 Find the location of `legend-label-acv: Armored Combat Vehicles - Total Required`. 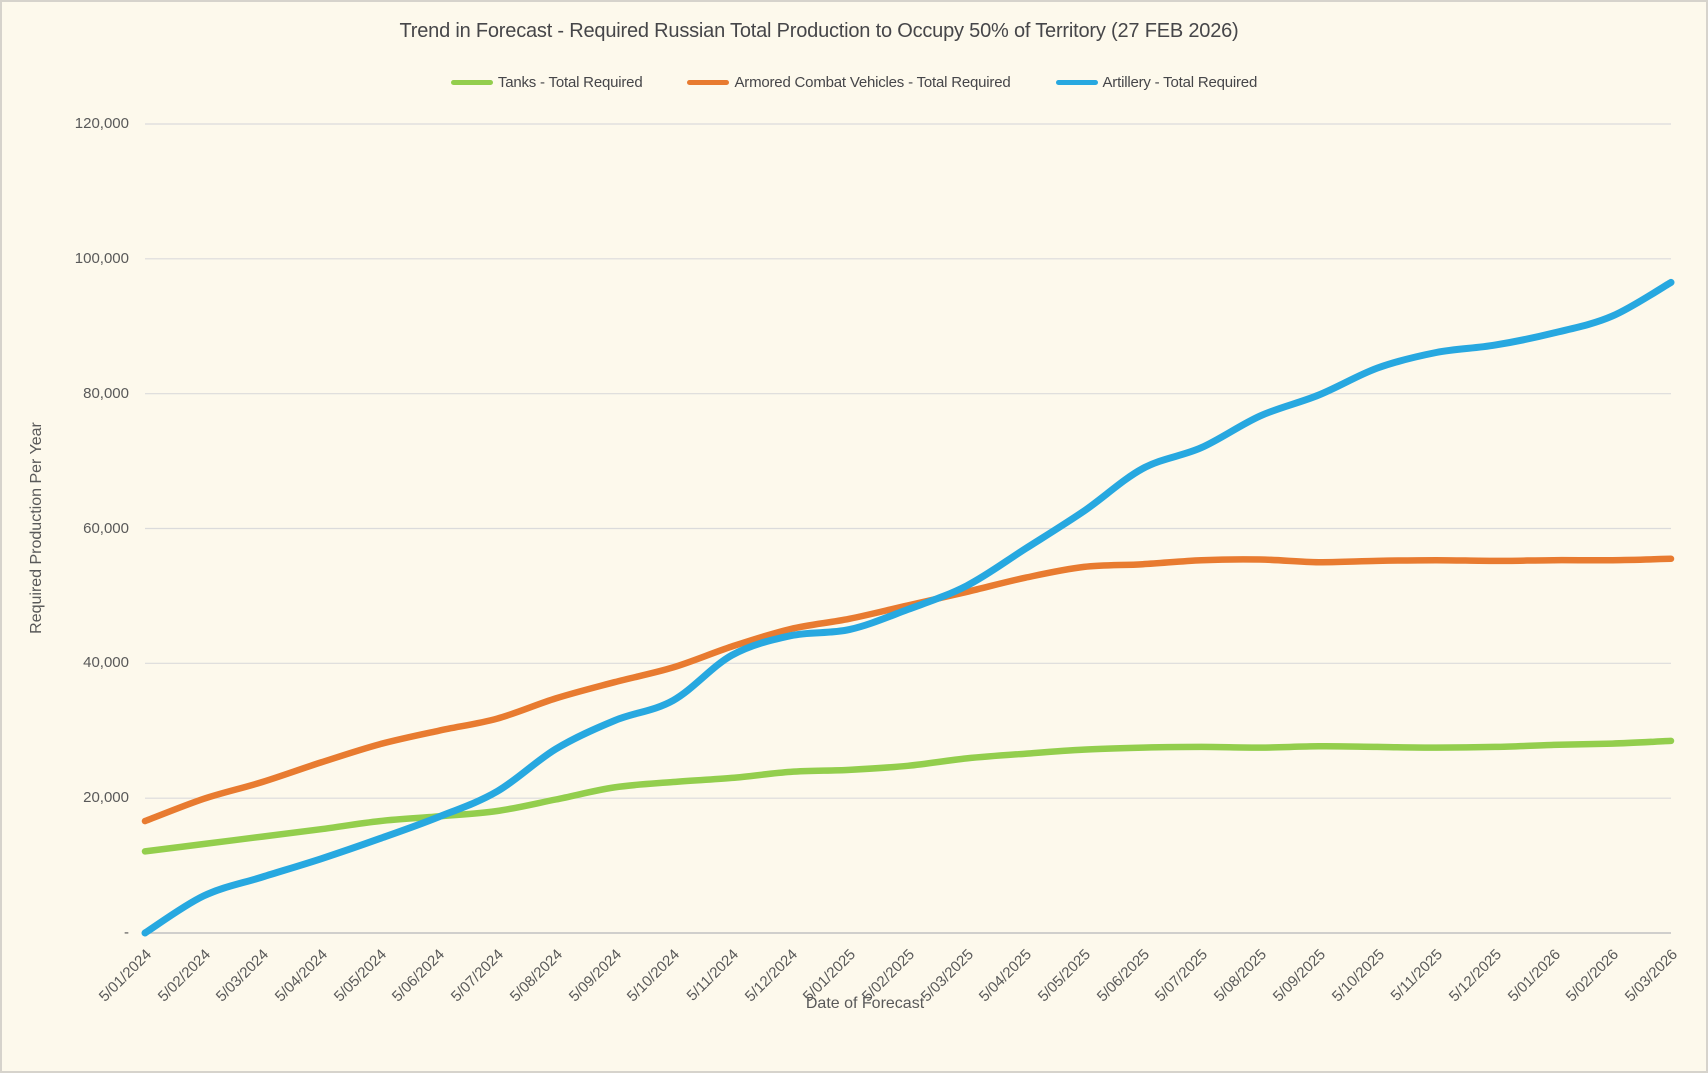

legend-label-acv: Armored Combat Vehicles - Total Required is located at coordinates (872, 82).